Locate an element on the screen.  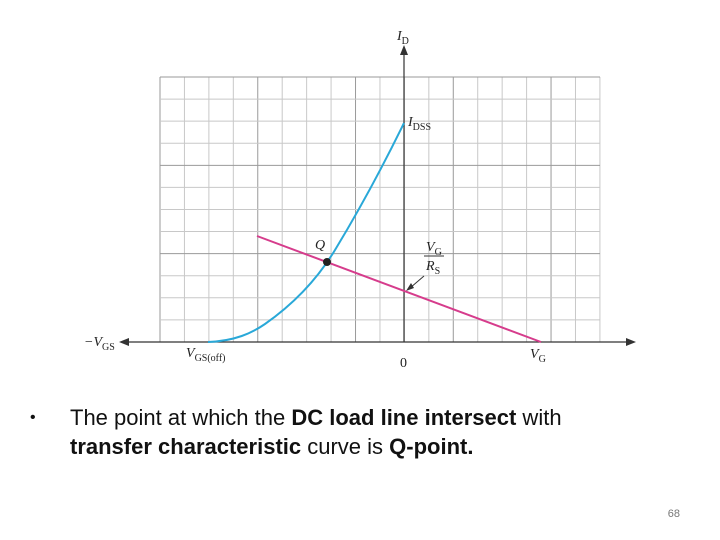
fraction-numerator: VG is located at coordinates (434, 249).